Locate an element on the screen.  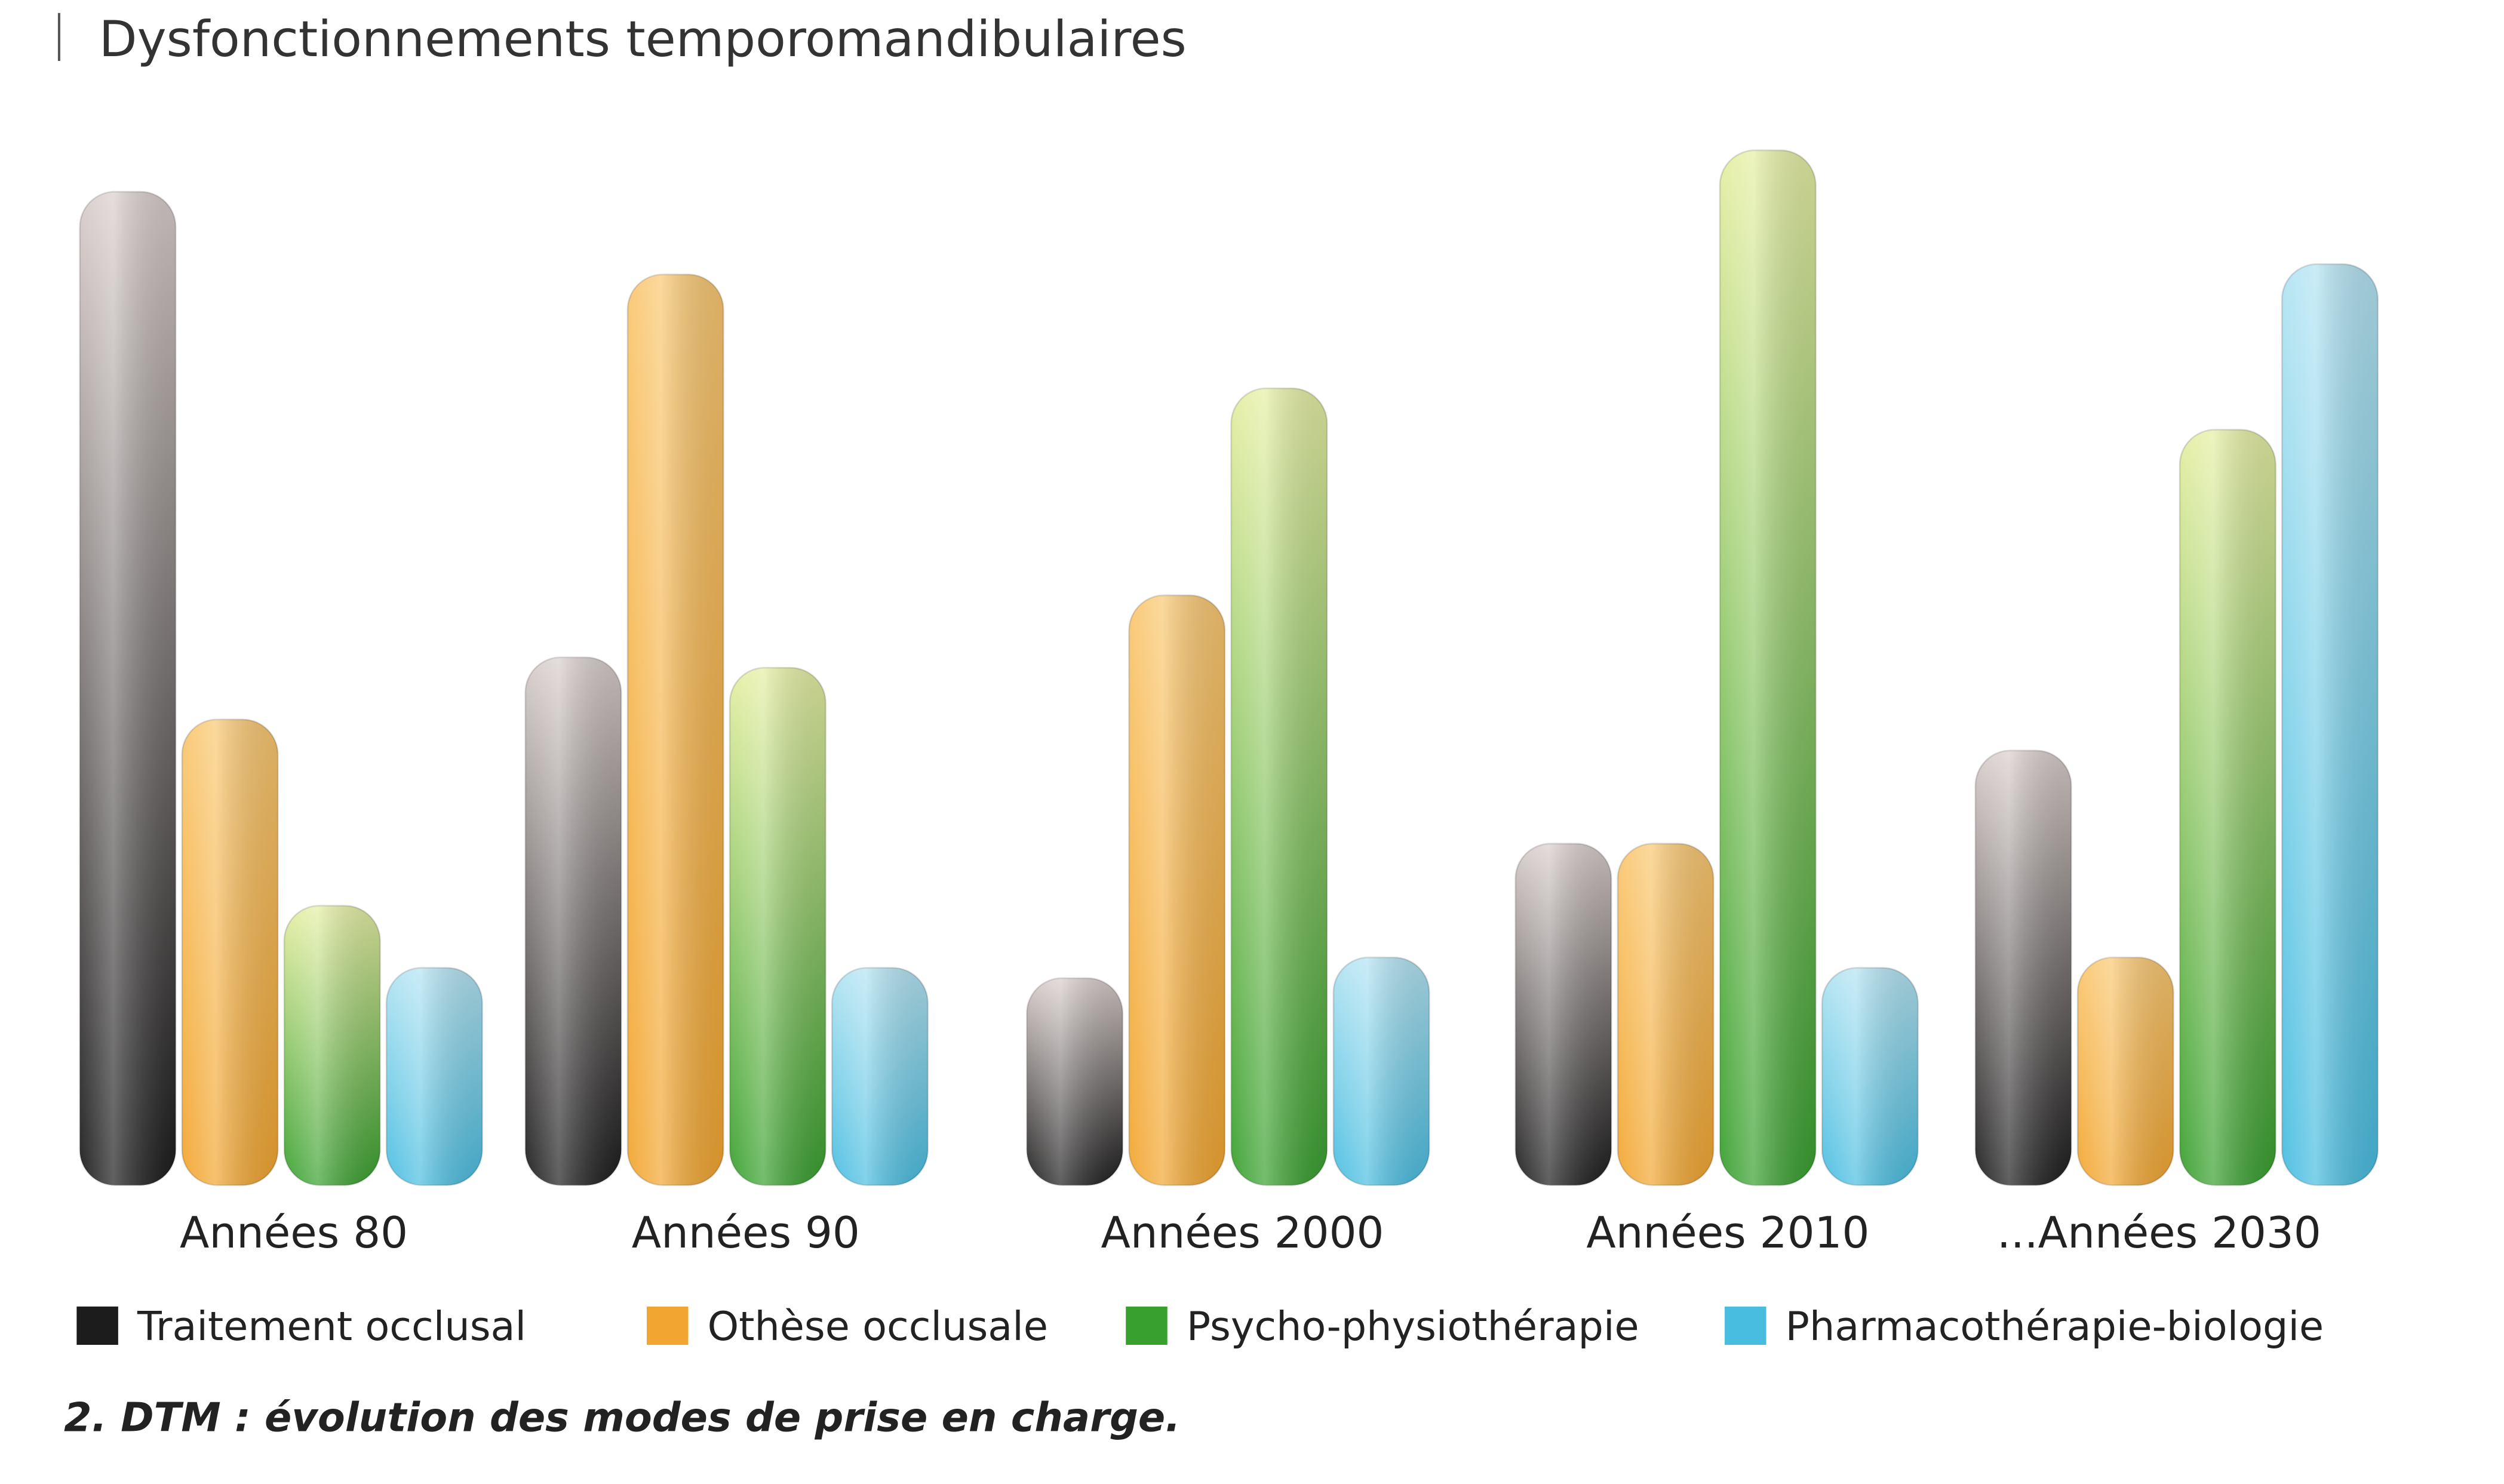
category-label: Années 2000 is located at coordinates (1242, 1233).